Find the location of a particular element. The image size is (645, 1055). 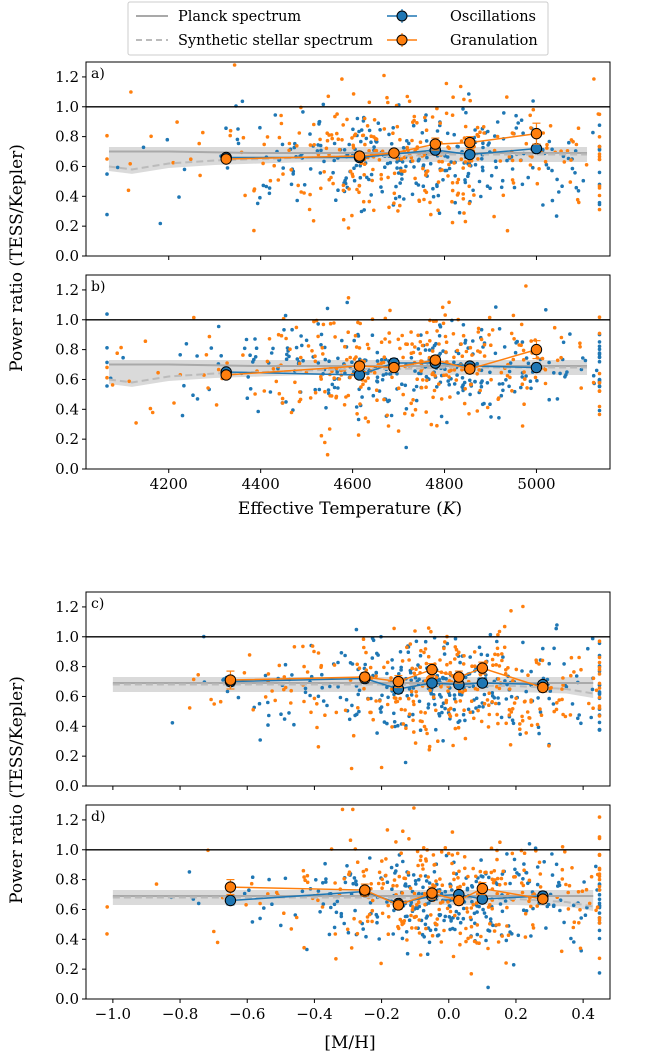

y-axis-label-bottom: Power ratio (TESS/Kepler) is located at coordinates (17, 790).